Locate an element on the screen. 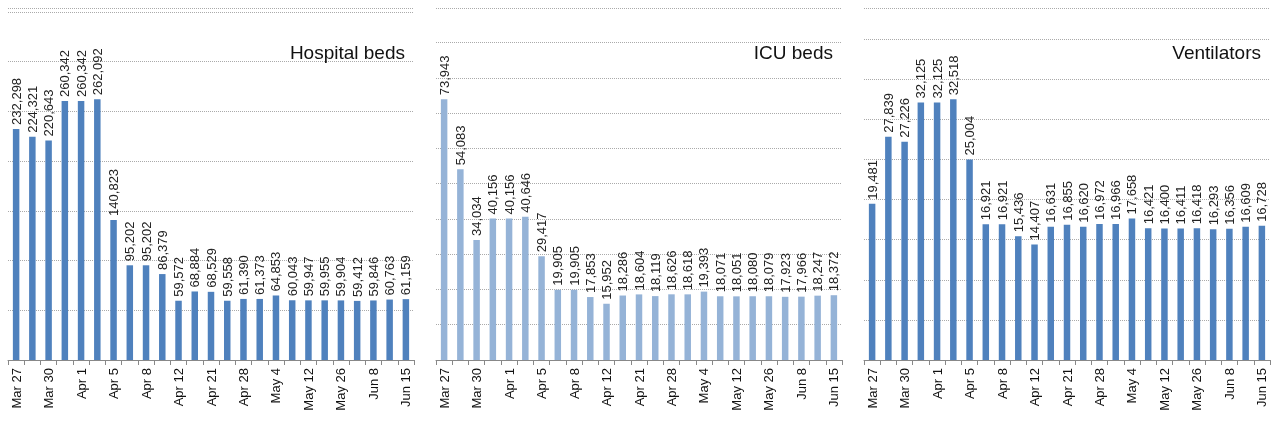 This screenshot has width=1285, height=426. data-label: 16,411 is located at coordinates (1181, 205).